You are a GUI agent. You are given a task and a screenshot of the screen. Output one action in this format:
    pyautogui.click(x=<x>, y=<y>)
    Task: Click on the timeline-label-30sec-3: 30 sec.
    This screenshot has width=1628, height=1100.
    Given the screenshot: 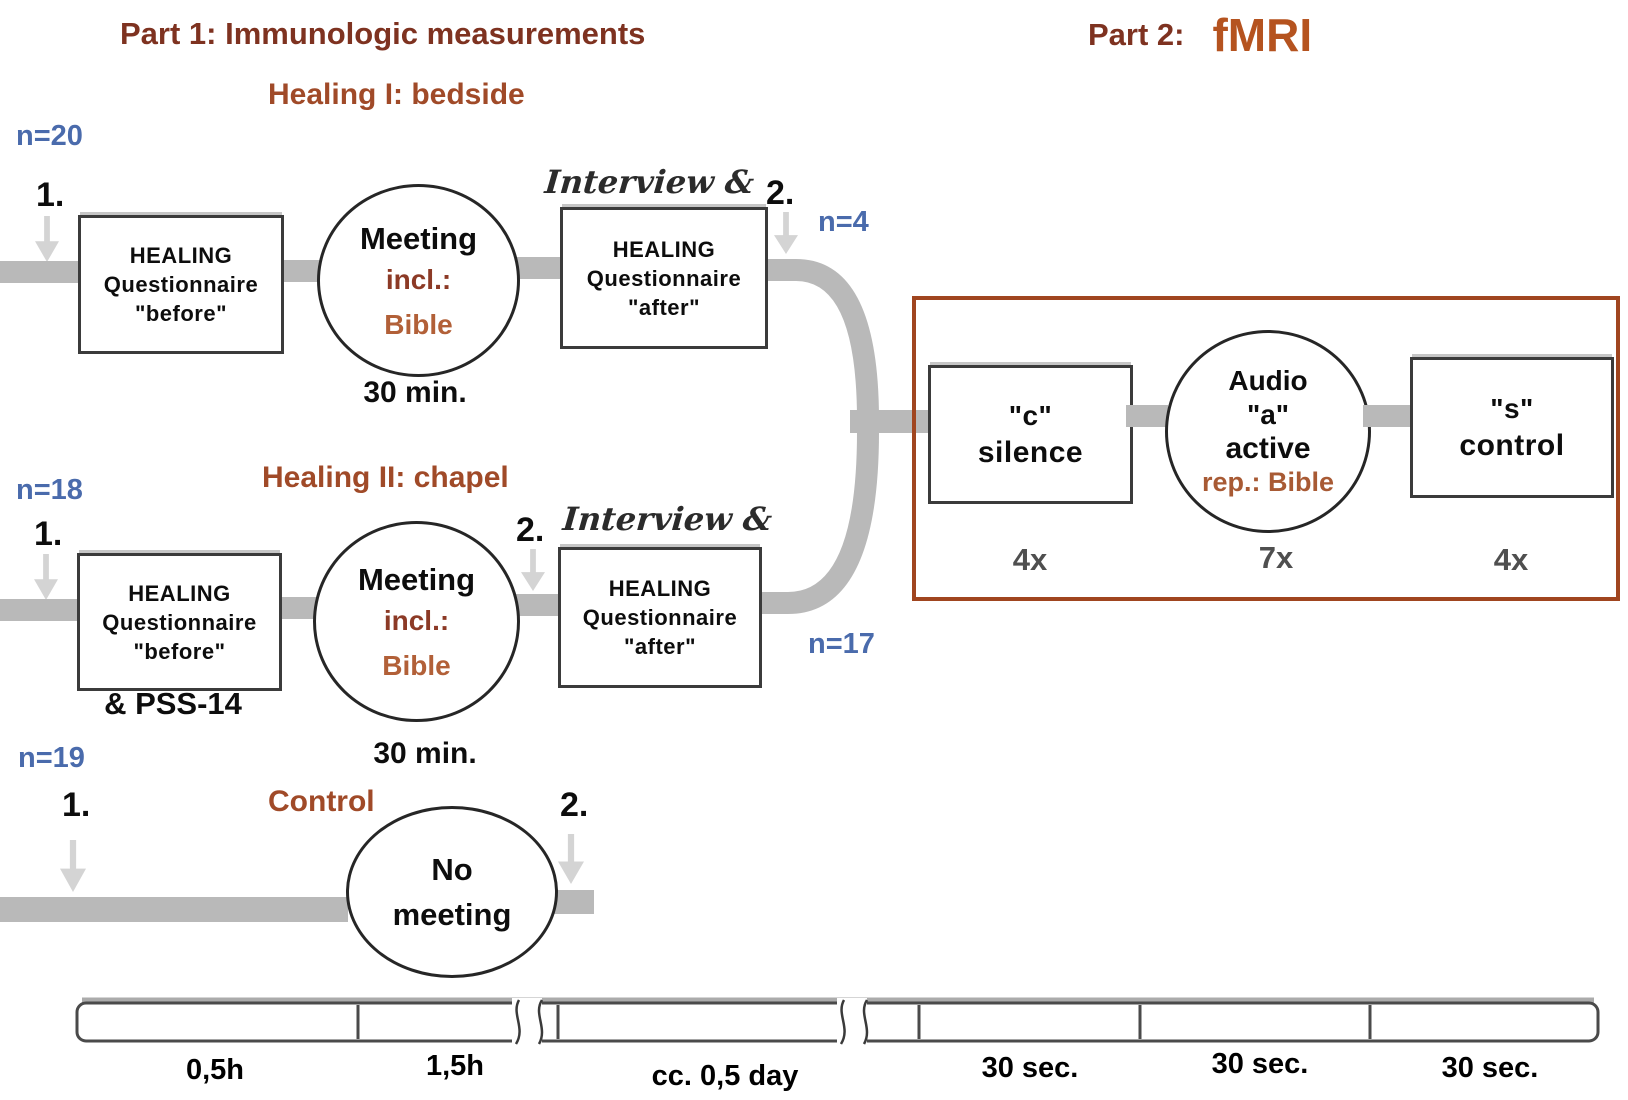 What is the action you would take?
    pyautogui.click(x=1490, y=1068)
    